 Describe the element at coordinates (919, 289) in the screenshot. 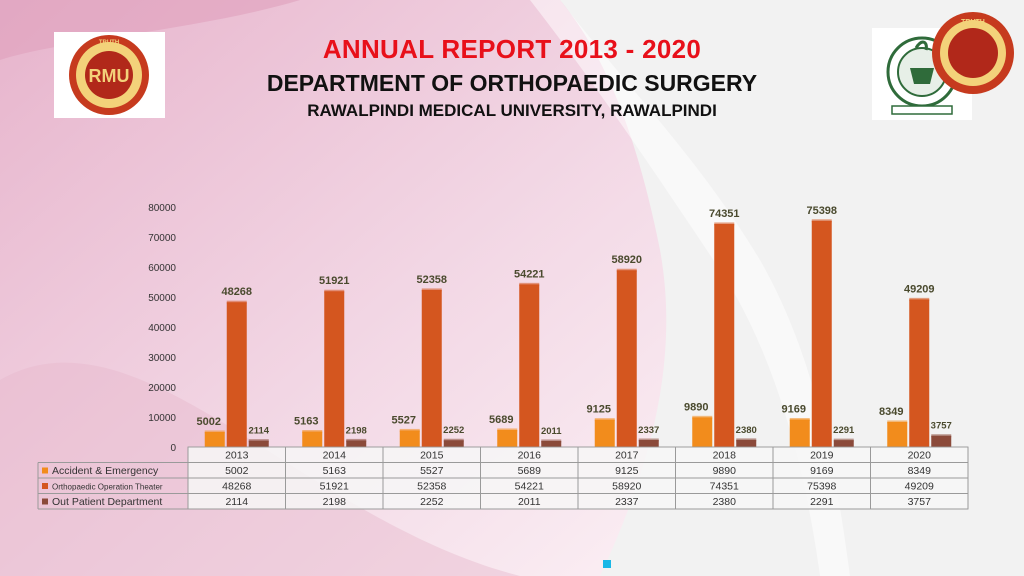

I see `bar-data-label: 49209` at that location.